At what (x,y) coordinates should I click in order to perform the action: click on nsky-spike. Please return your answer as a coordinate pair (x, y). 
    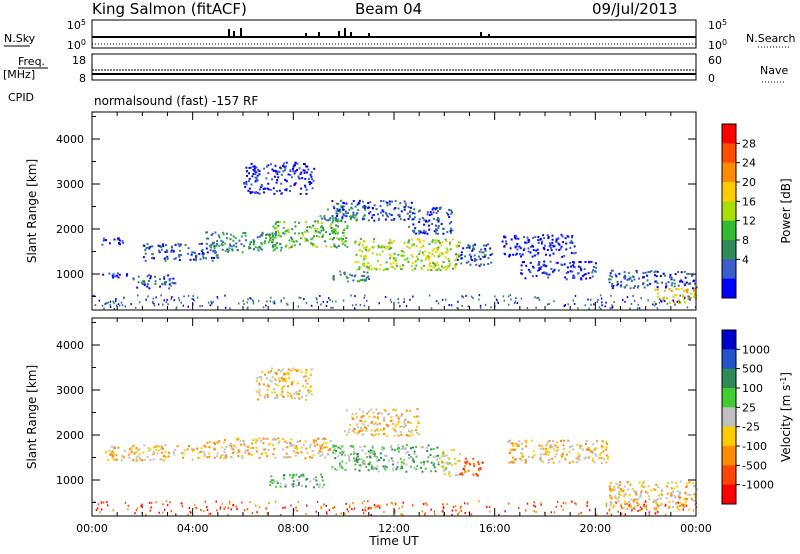
    Looking at the image, I should click on (339, 34).